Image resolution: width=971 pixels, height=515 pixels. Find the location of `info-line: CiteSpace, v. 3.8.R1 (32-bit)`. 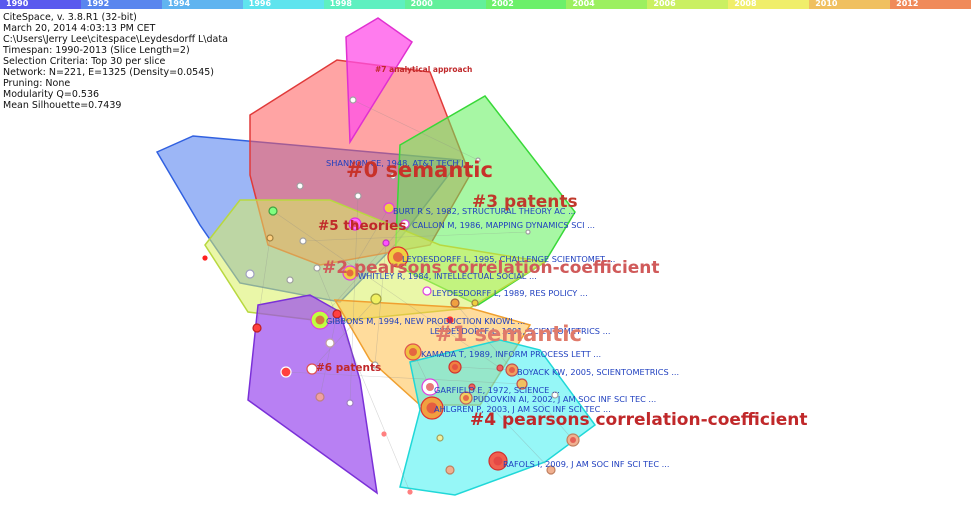

info-line: CiteSpace, v. 3.8.R1 (32-bit) is located at coordinates (70, 17).